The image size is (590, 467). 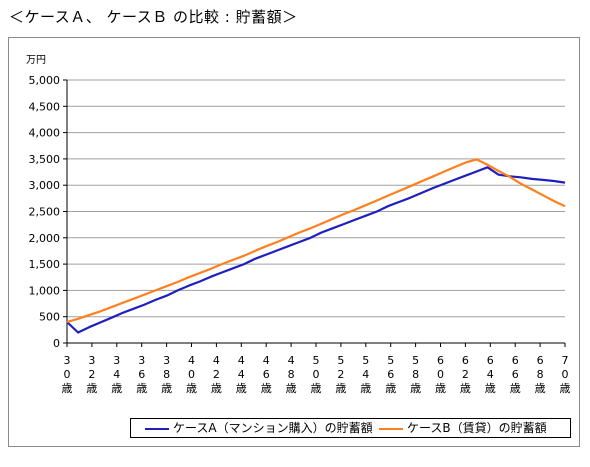 What do you see at coordinates (273, 428) in the screenshot?
I see `legend-label-case-a: ケースA（マンション購入）の貯蓄額` at bounding box center [273, 428].